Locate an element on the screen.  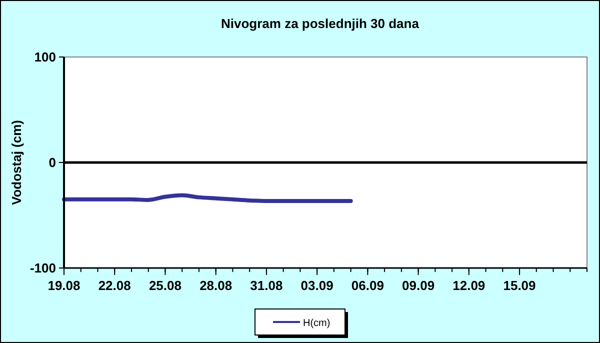
x-tick-label: 03.09 is located at coordinates (317, 285).